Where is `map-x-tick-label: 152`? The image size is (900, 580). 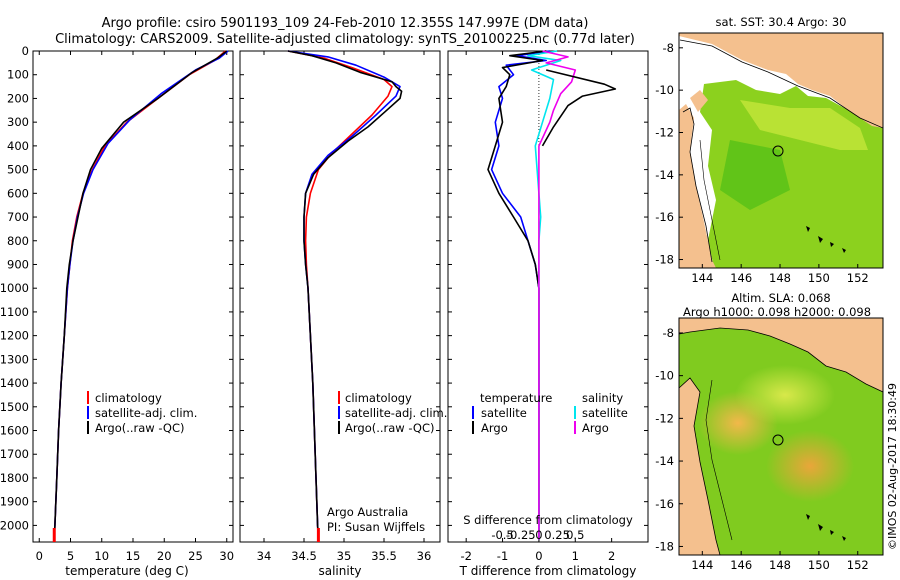
map-x-tick-label: 152 is located at coordinates (858, 565).